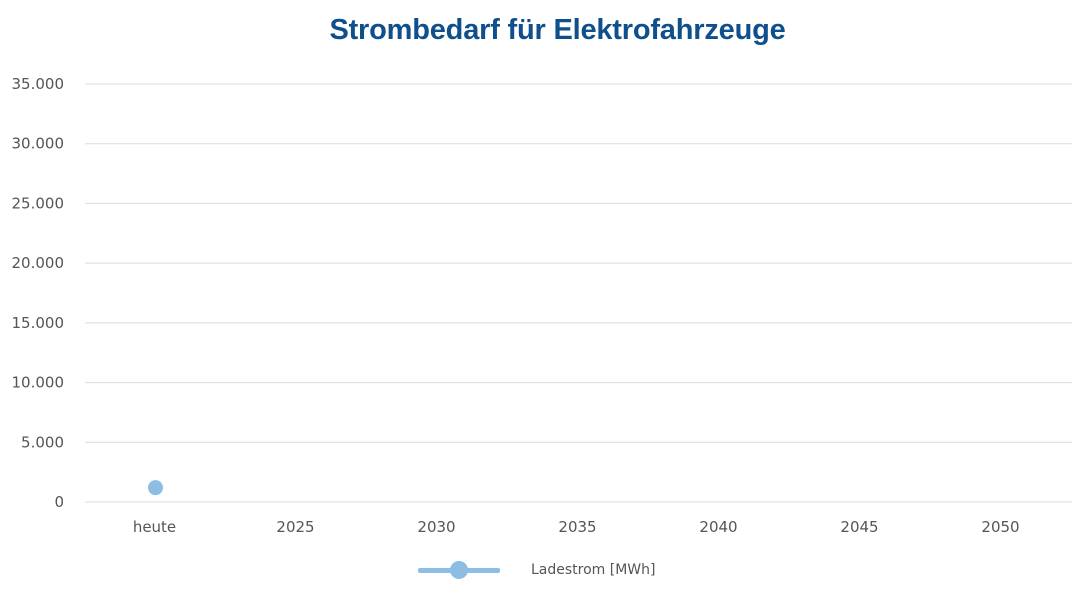  I want to click on legend: Ladestrom [MWh], so click(536, 570).